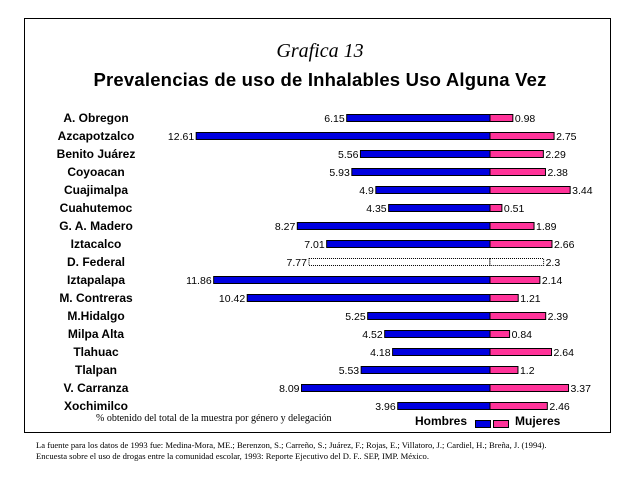 This screenshot has width=640, height=480. Describe the element at coordinates (399, 262) in the screenshot. I see `bar-hombres-d-federal` at that location.